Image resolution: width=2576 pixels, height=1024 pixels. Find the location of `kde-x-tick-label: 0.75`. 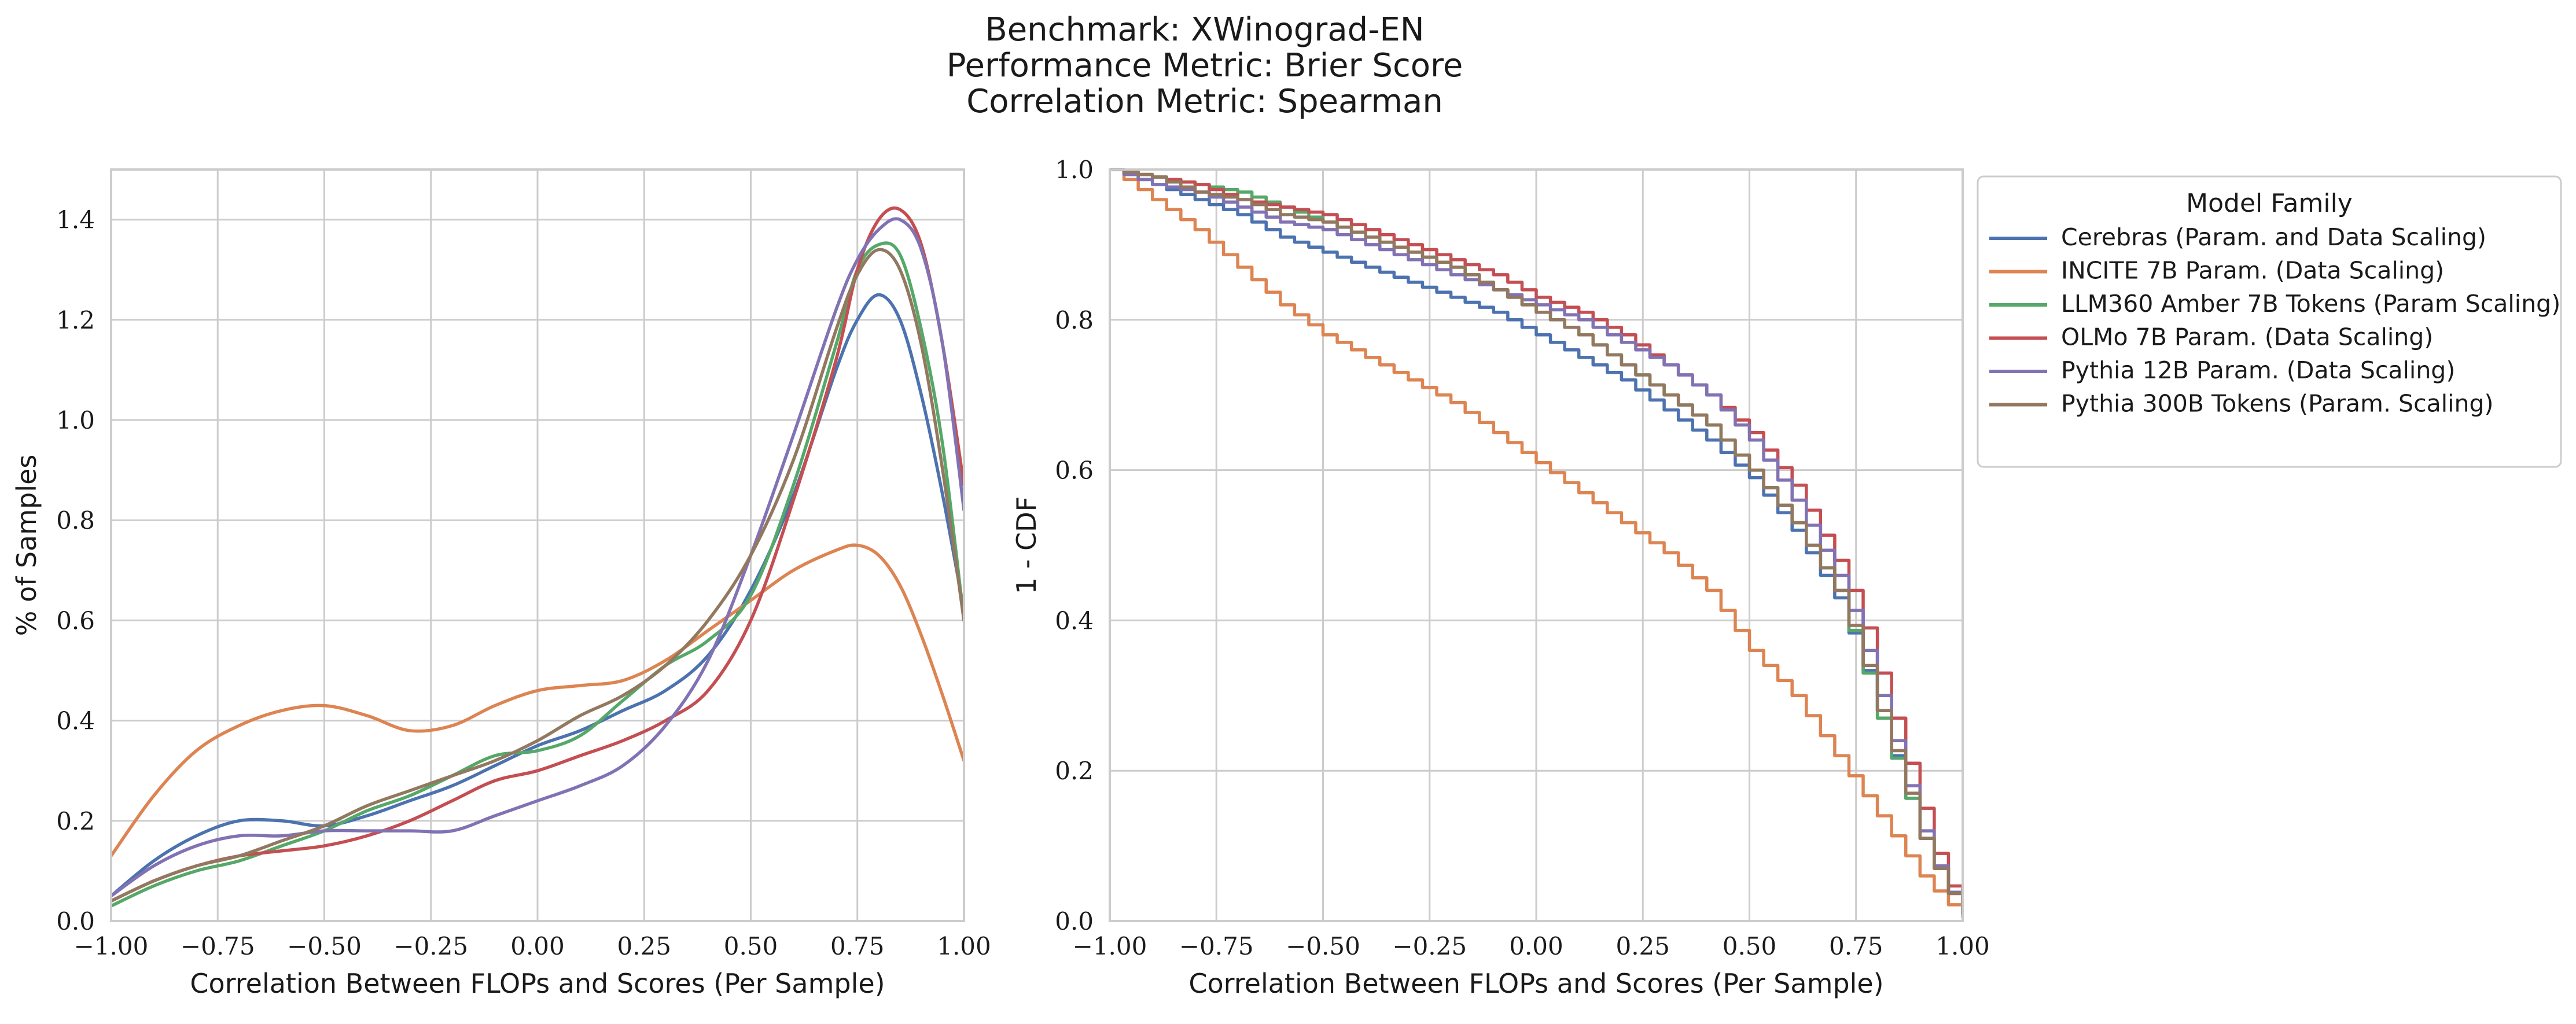

kde-x-tick-label: 0.75 is located at coordinates (857, 946).